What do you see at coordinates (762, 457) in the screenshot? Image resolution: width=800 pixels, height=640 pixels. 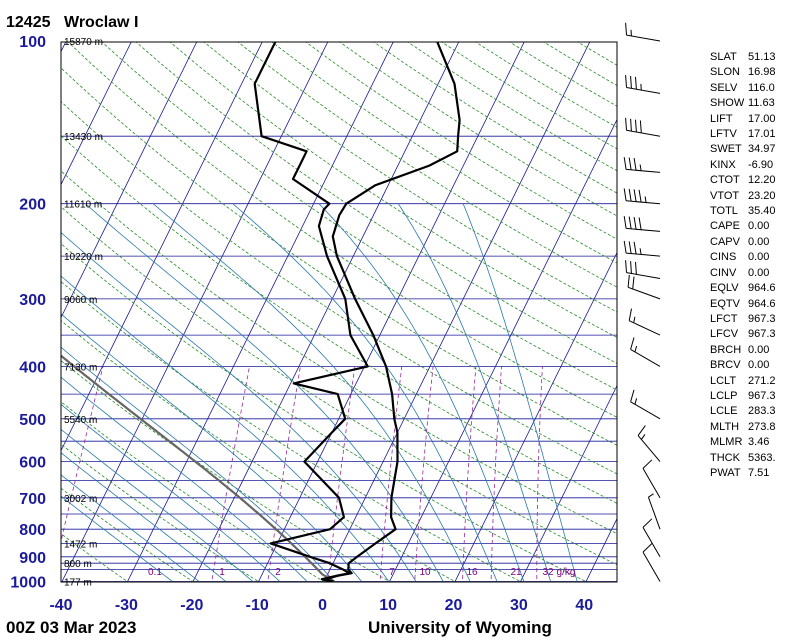 I see `index-value: 5363.` at bounding box center [762, 457].